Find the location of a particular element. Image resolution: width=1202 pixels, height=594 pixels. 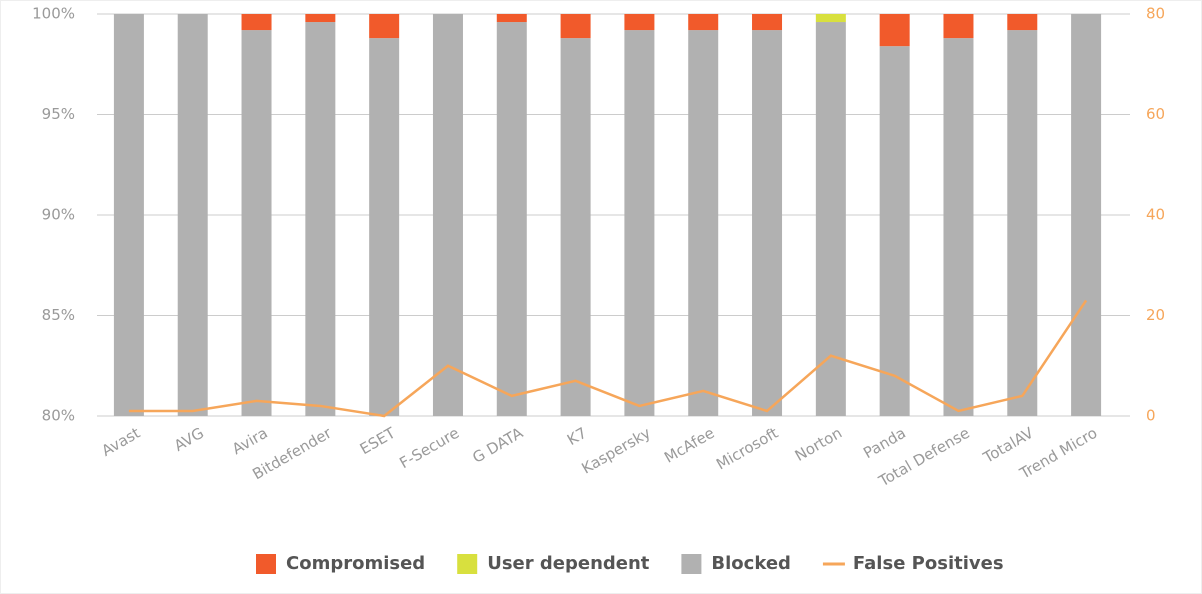

y2-tick-label: 40 is located at coordinates (1155, 215).